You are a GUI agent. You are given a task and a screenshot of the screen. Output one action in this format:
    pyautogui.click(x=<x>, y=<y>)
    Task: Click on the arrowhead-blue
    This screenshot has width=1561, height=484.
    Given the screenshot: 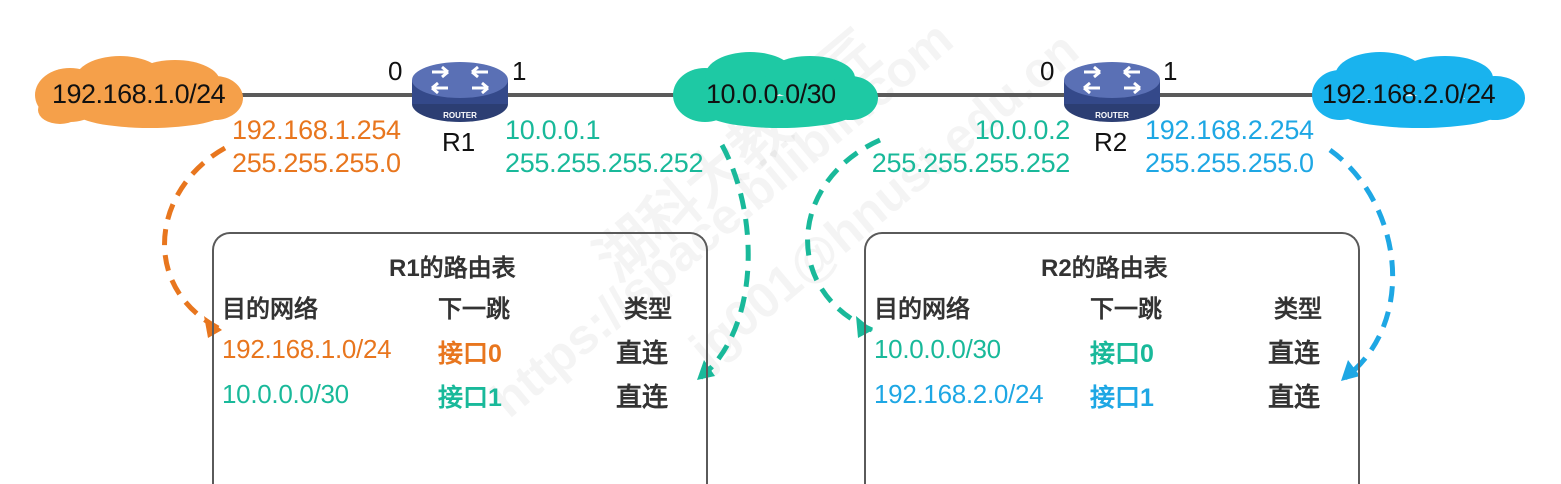 What is the action you would take?
    pyautogui.click(x=1350, y=370)
    